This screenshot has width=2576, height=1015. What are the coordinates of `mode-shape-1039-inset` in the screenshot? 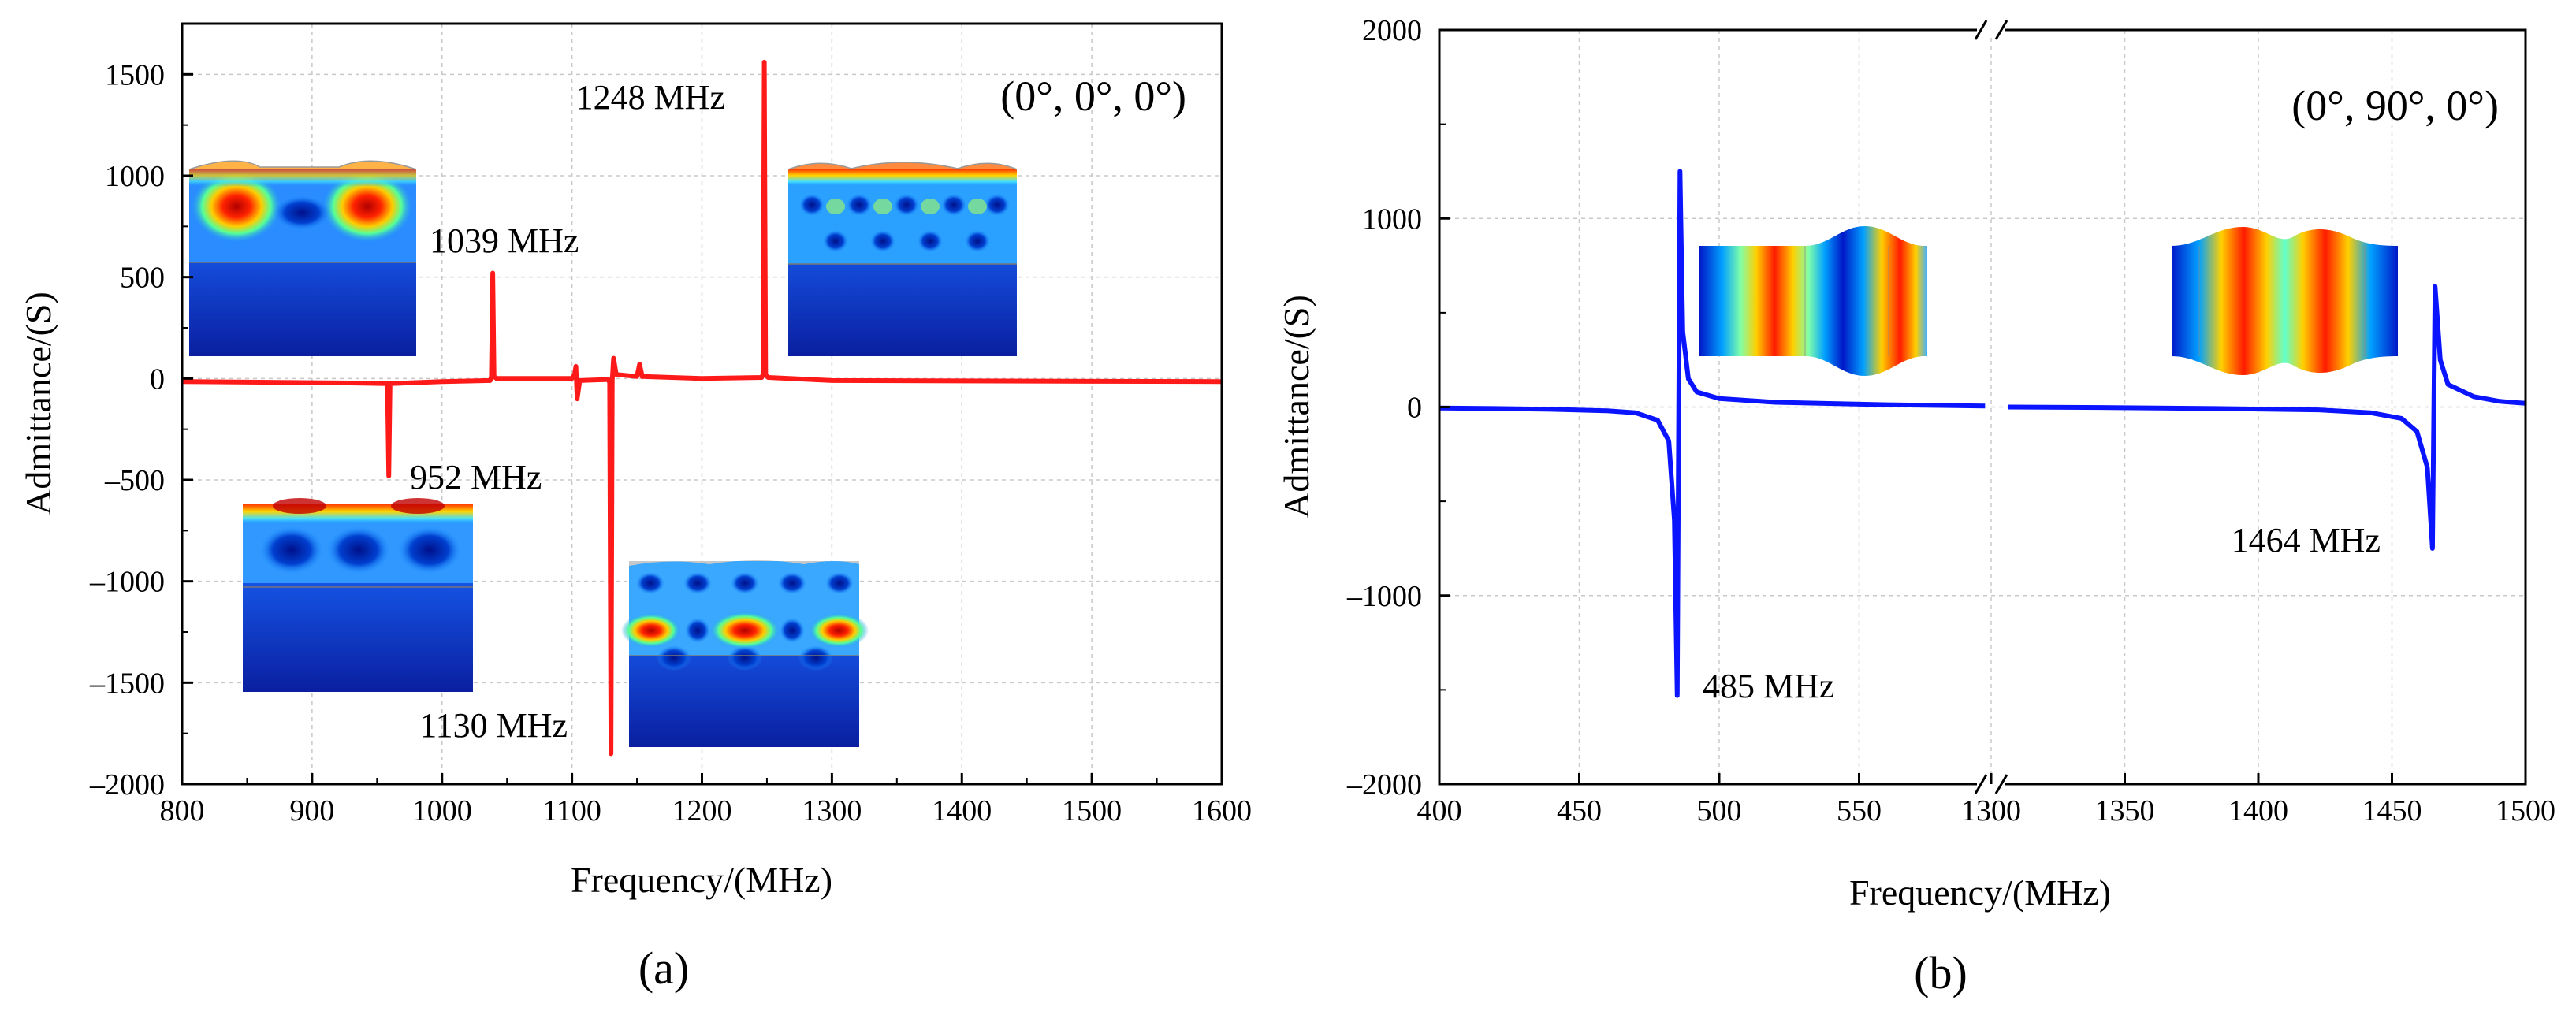 It's located at (302, 258).